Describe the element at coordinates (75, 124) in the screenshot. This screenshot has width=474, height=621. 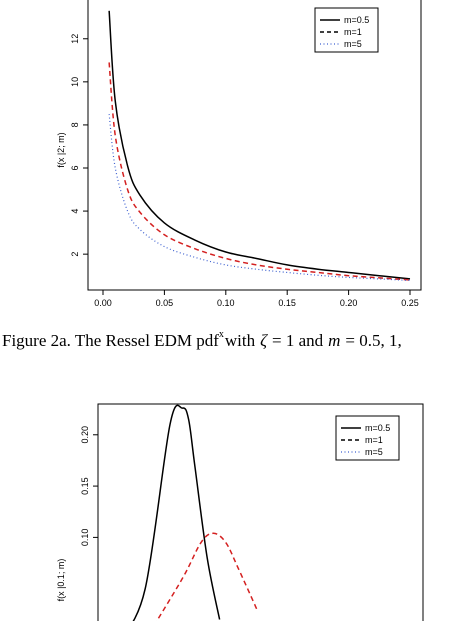
I see `y-tick-label: 8` at that location.